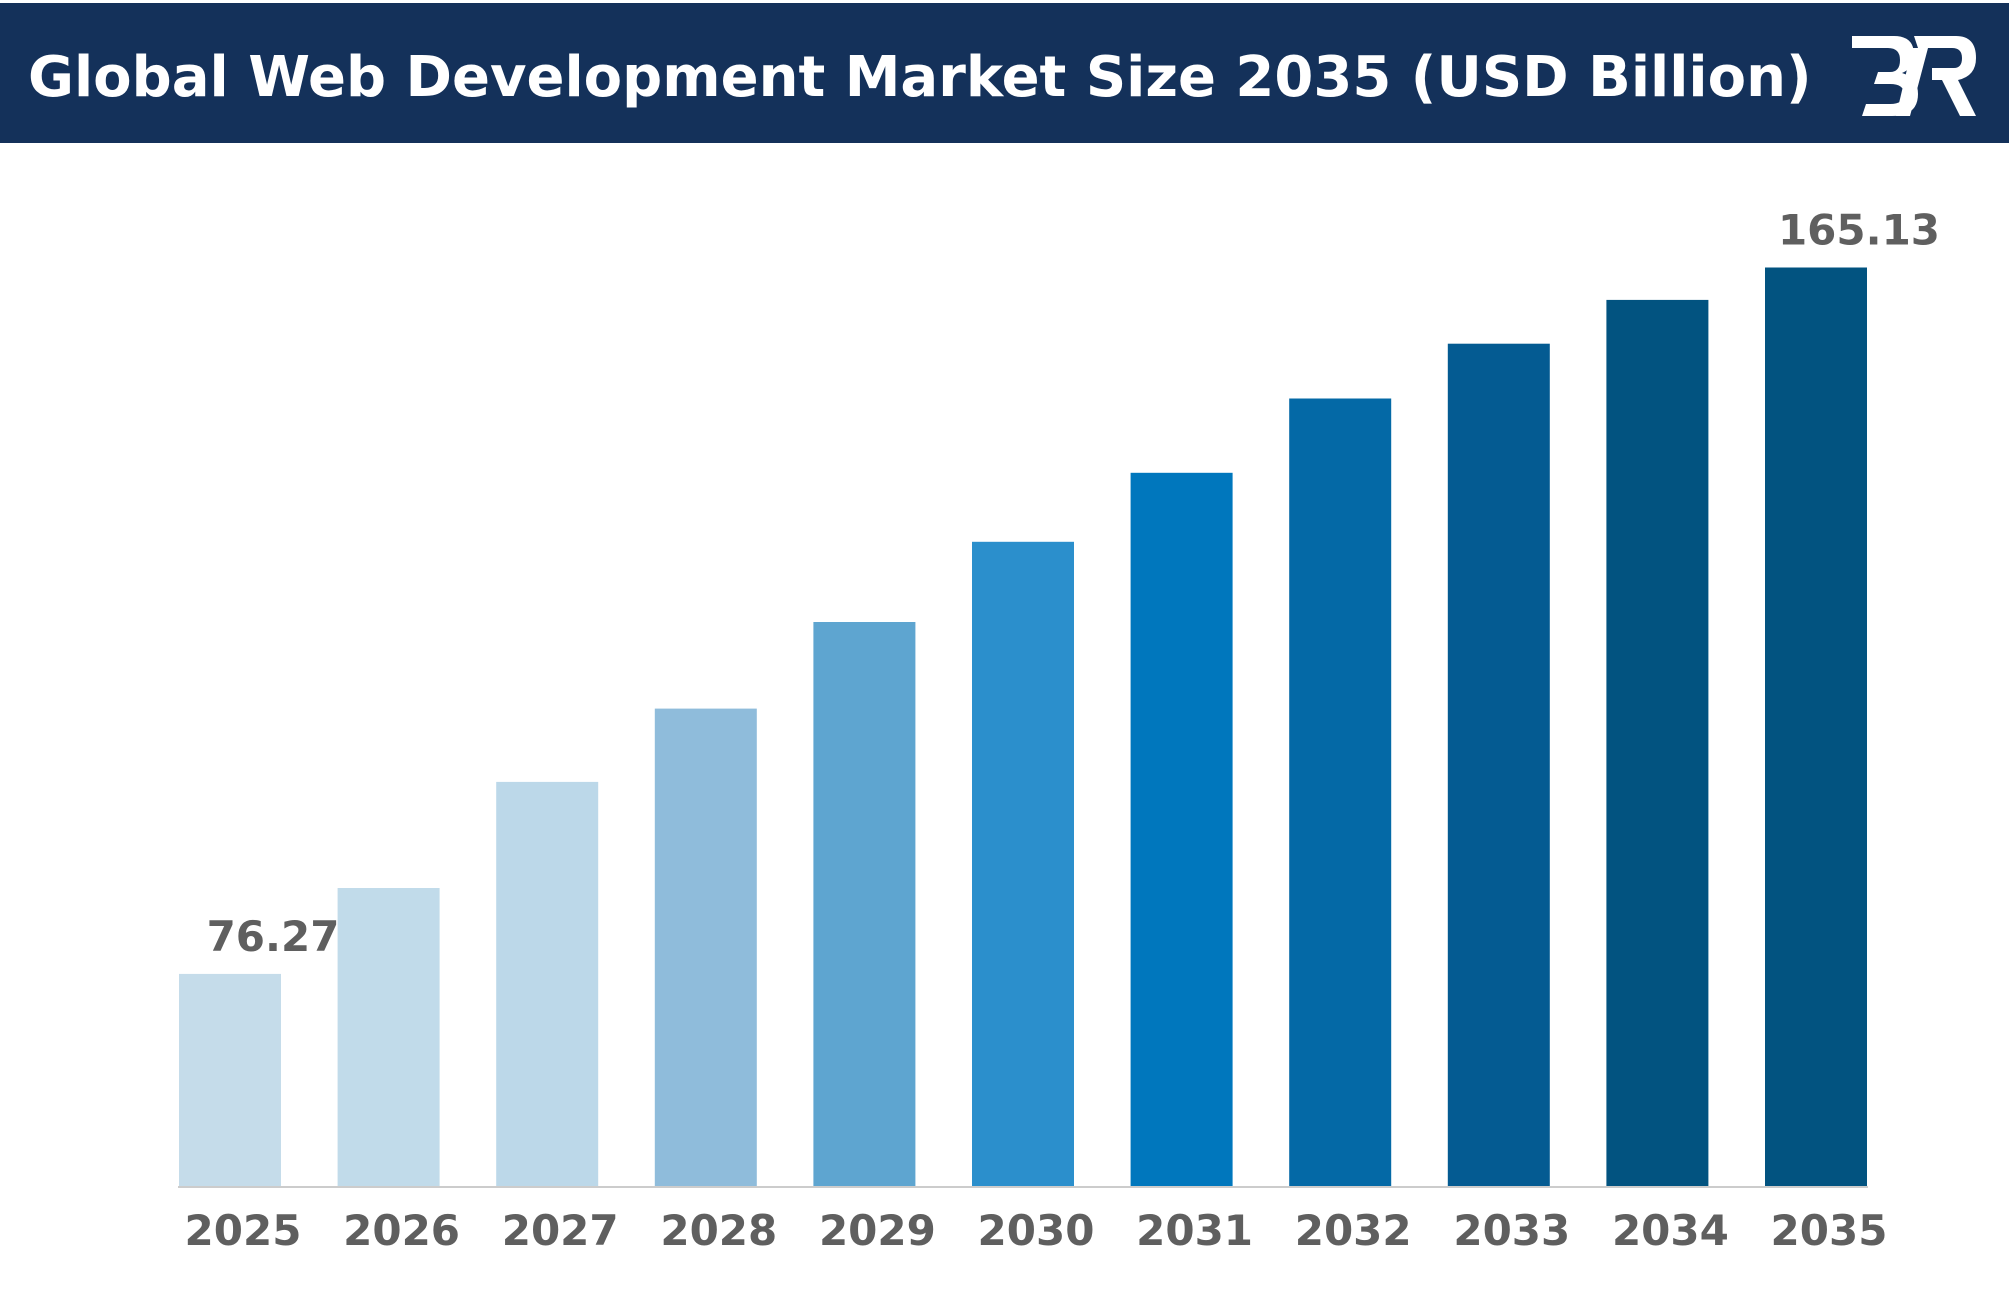 The image size is (2009, 1299). What do you see at coordinates (1816, 727) in the screenshot?
I see `bar-2035` at bounding box center [1816, 727].